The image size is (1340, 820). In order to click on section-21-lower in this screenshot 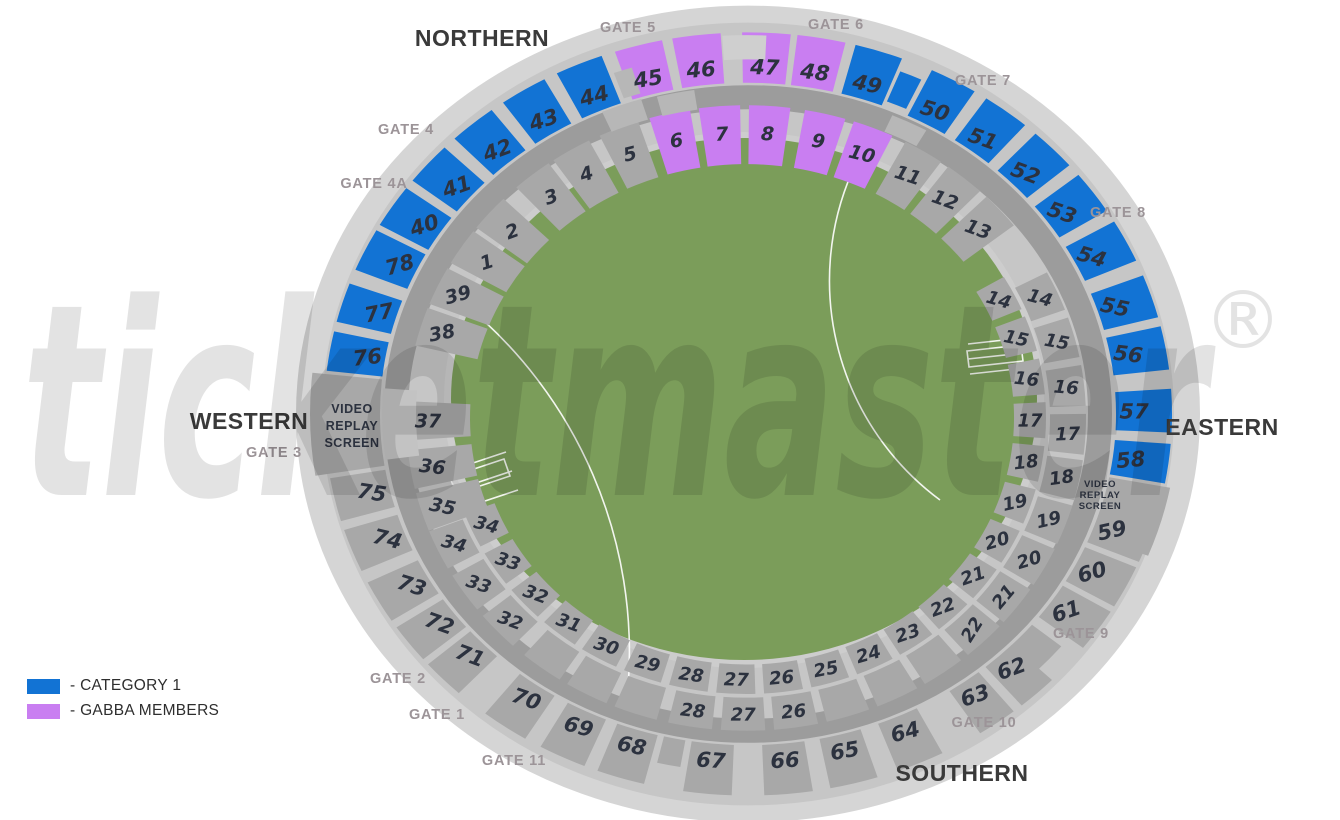, I will do `click(972, 576)`.